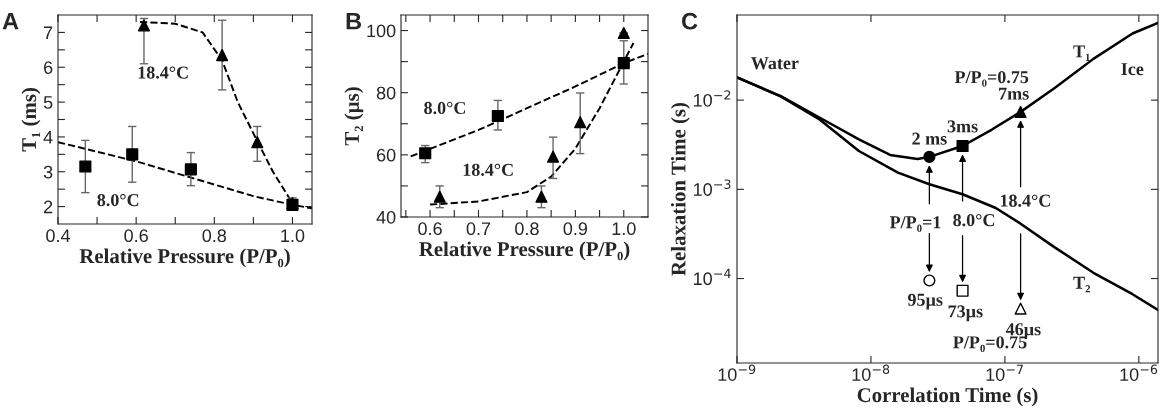 The image size is (1161, 411). I want to click on x-tick-label: 10$^{−8}$, so click(871, 372).